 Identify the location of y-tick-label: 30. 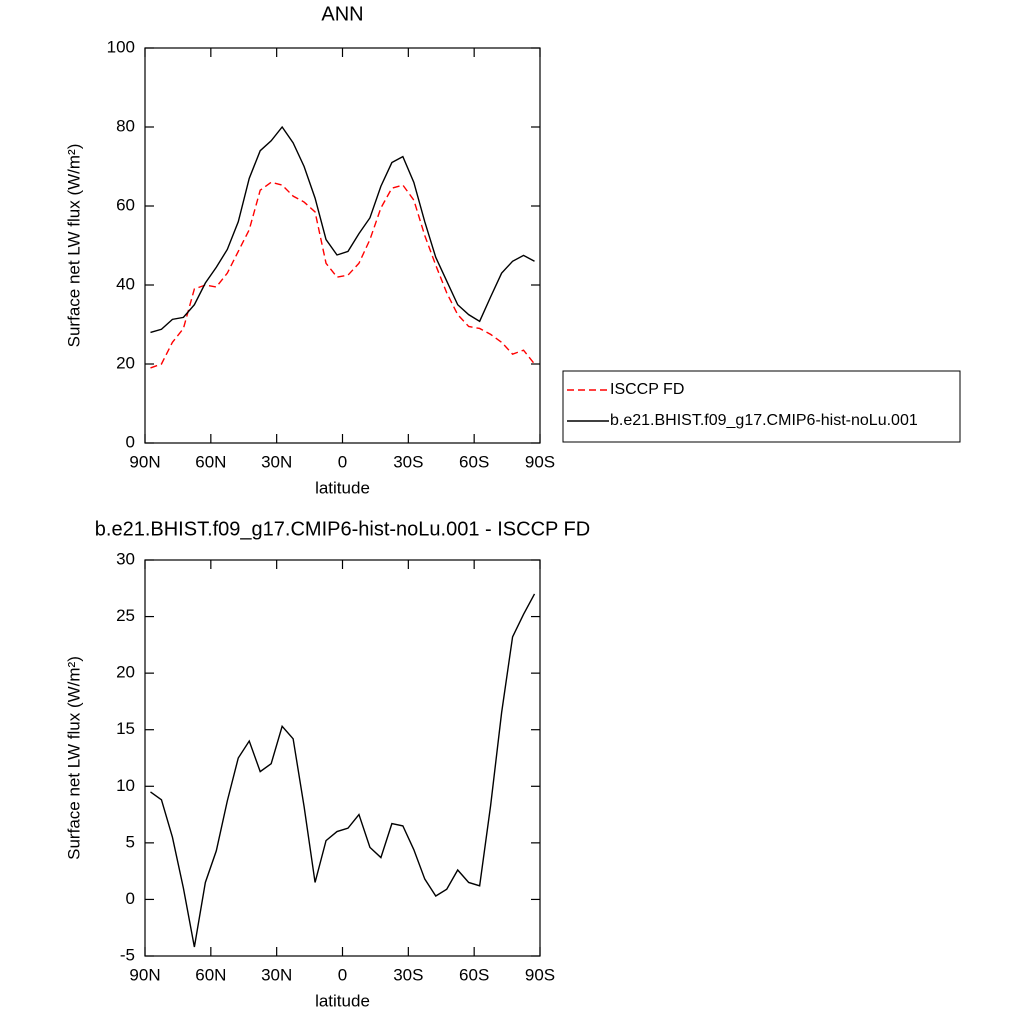
(125, 558).